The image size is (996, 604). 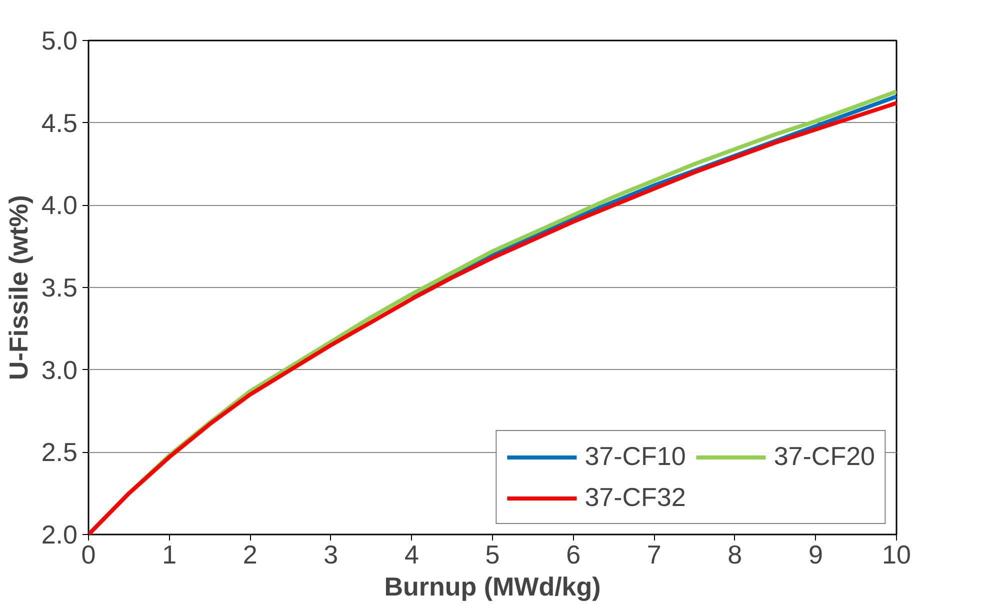 I want to click on y-tick-label: 5.0, so click(x=59, y=41).